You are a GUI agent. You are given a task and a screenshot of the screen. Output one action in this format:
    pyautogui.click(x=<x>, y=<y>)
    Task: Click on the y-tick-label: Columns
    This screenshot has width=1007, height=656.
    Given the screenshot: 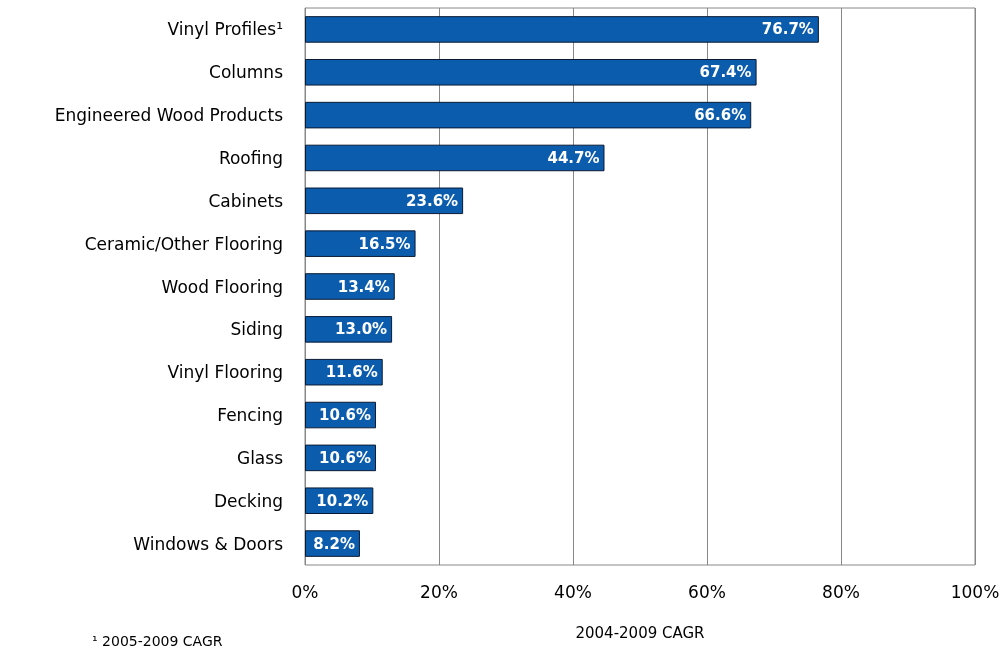 What is the action you would take?
    pyautogui.click(x=246, y=72)
    